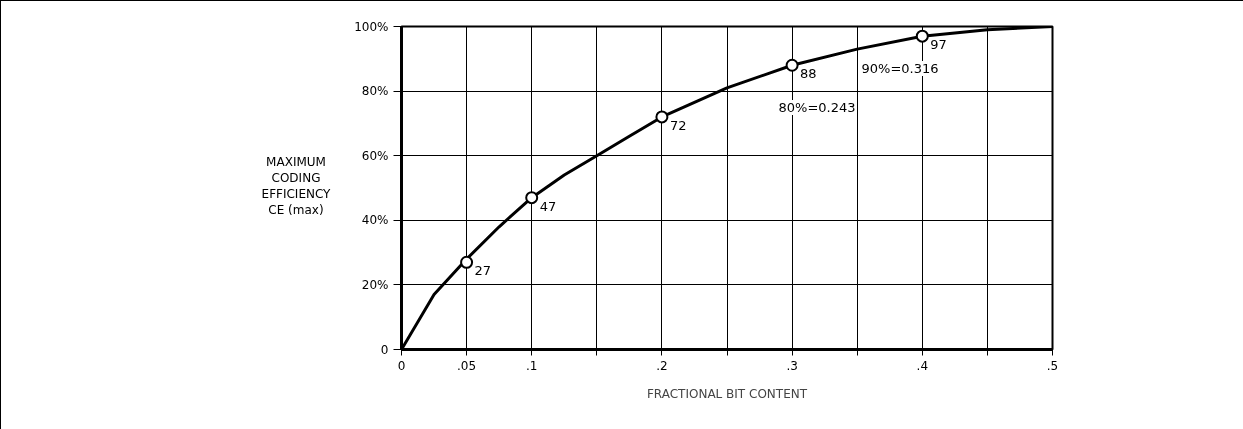  Describe the element at coordinates (792, 365) in the screenshot. I see `x-tick-label: .3` at that location.